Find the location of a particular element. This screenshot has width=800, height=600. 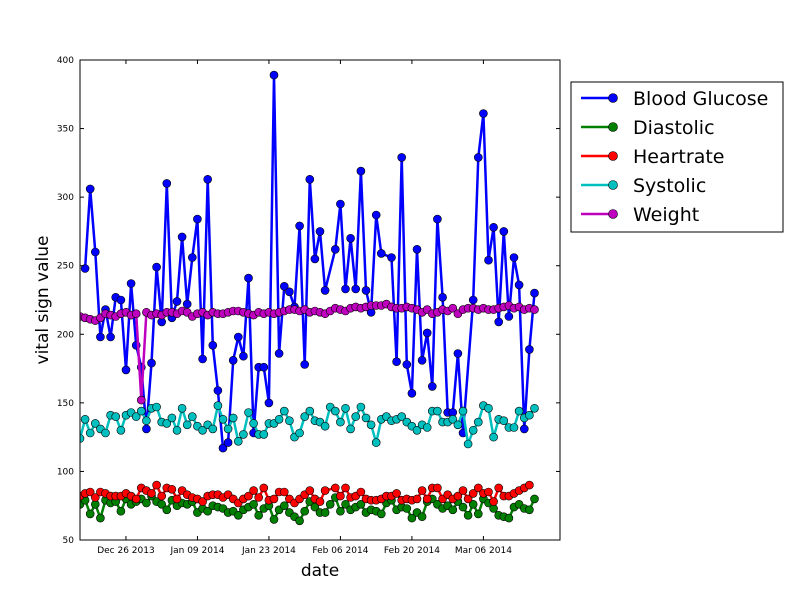

y-tick-label: 250 is located at coordinates (65, 267).